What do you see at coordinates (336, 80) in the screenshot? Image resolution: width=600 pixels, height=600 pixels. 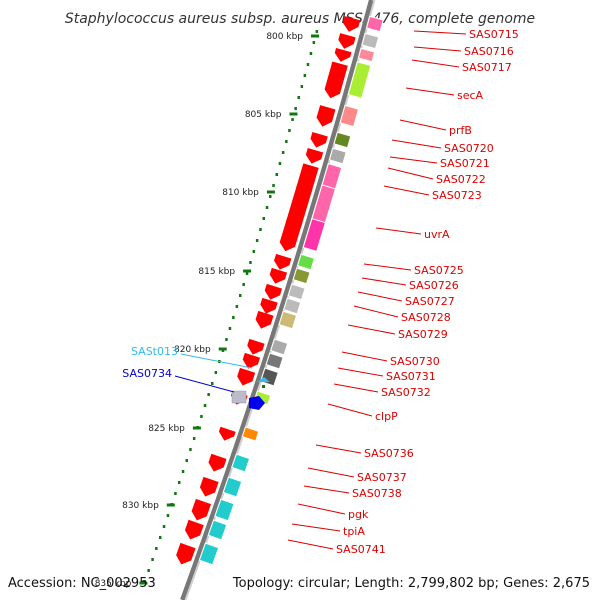 I see `gene-arrow-seca` at bounding box center [336, 80].